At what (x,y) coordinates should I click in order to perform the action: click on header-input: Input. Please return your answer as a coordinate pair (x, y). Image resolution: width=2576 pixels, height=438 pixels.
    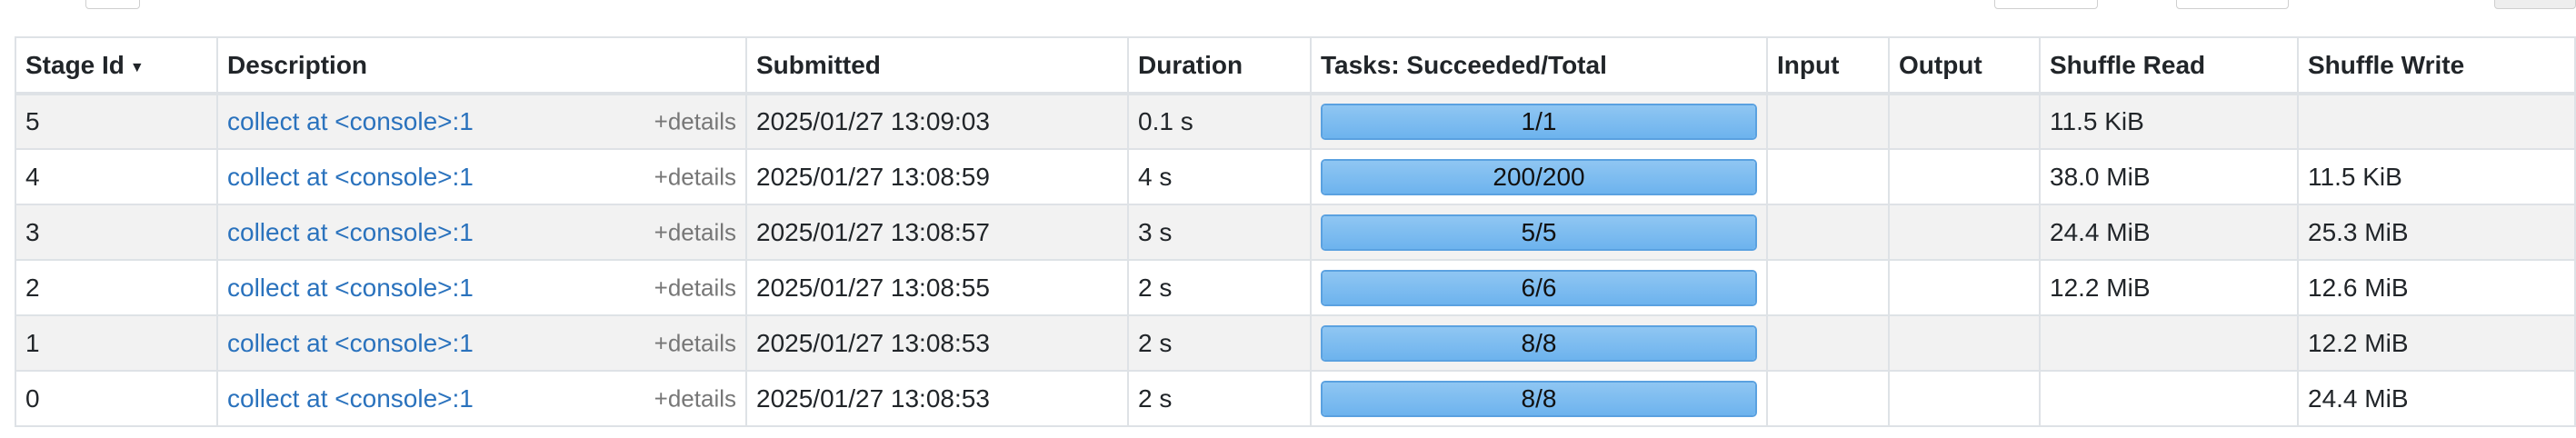
    Looking at the image, I should click on (1828, 65).